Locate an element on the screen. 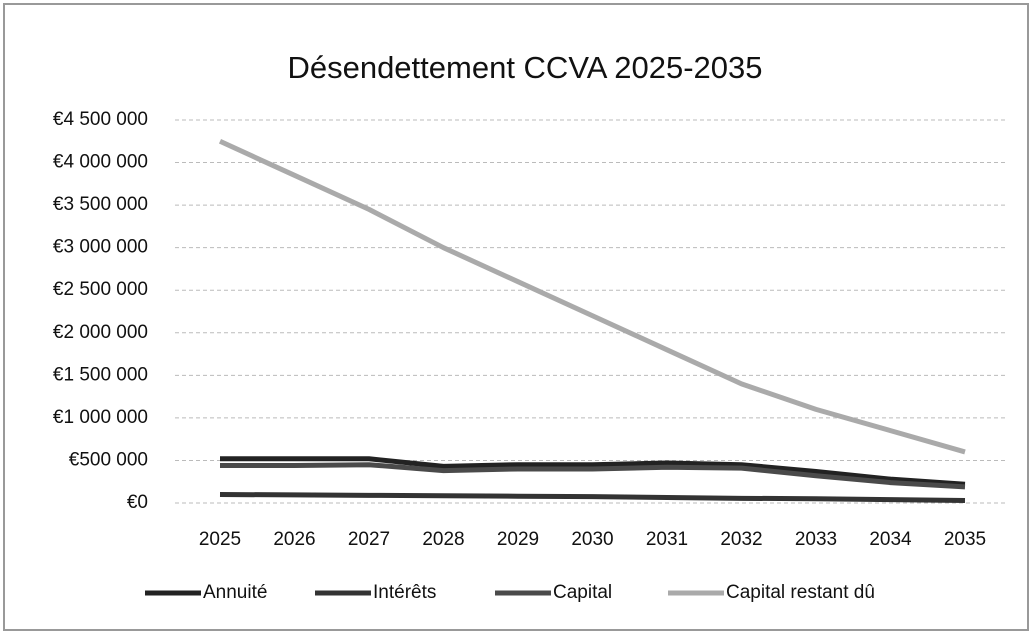 This screenshot has height=634, width=1032. x-tick-label: 2029 is located at coordinates (518, 539).